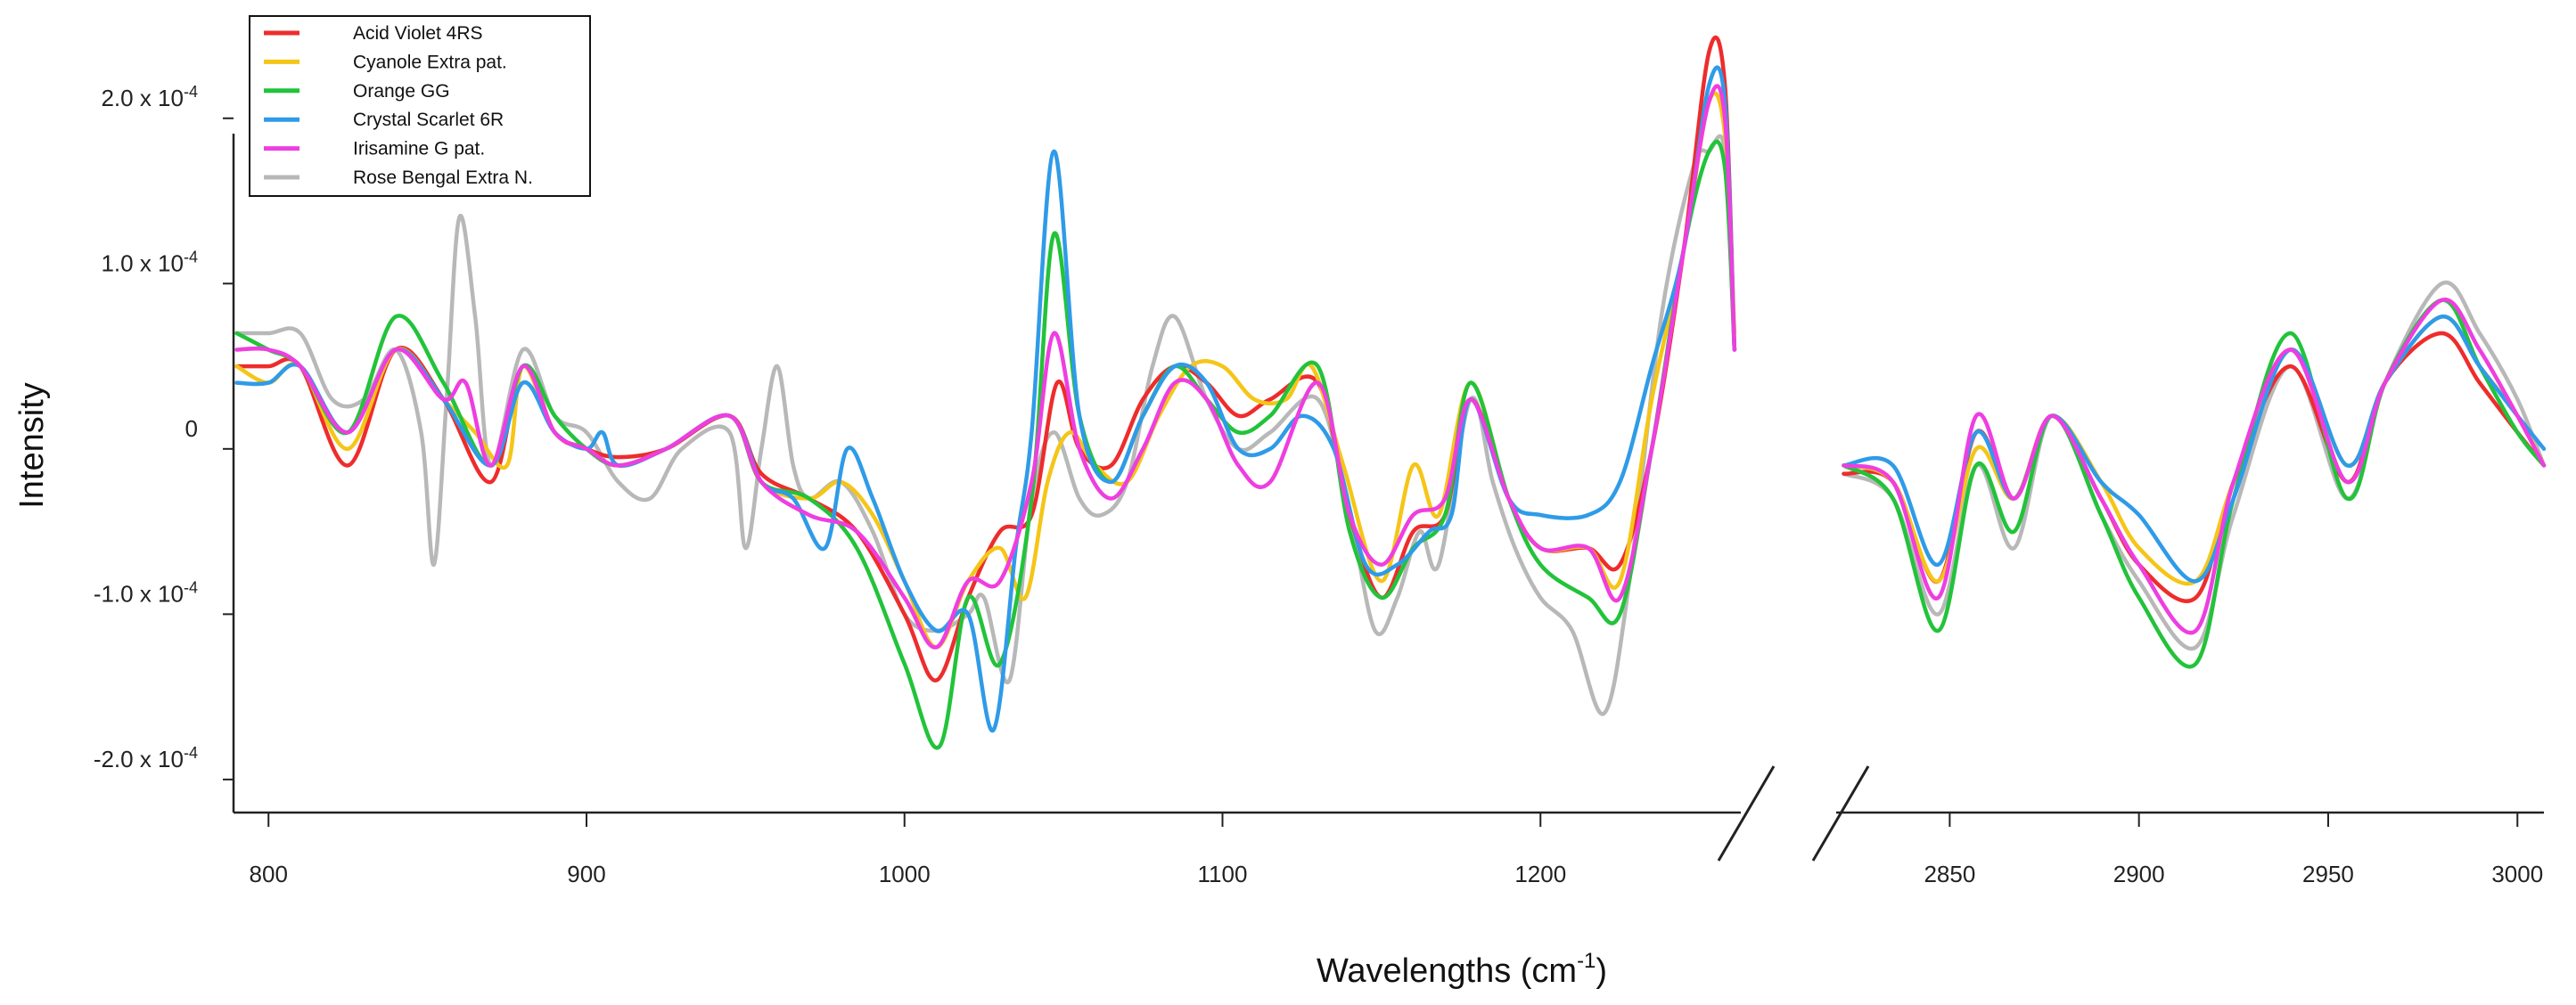  What do you see at coordinates (430, 62) in the screenshot?
I see `legend-label-cyanole-extra-pat: Cyanole Extra pat.` at bounding box center [430, 62].